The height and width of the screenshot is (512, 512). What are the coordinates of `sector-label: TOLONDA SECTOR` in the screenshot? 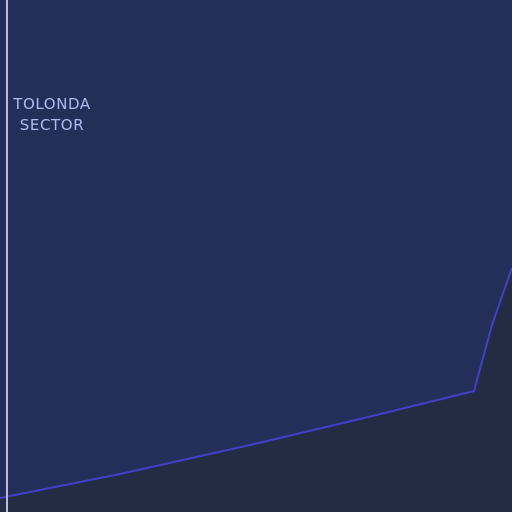 It's located at (52, 115).